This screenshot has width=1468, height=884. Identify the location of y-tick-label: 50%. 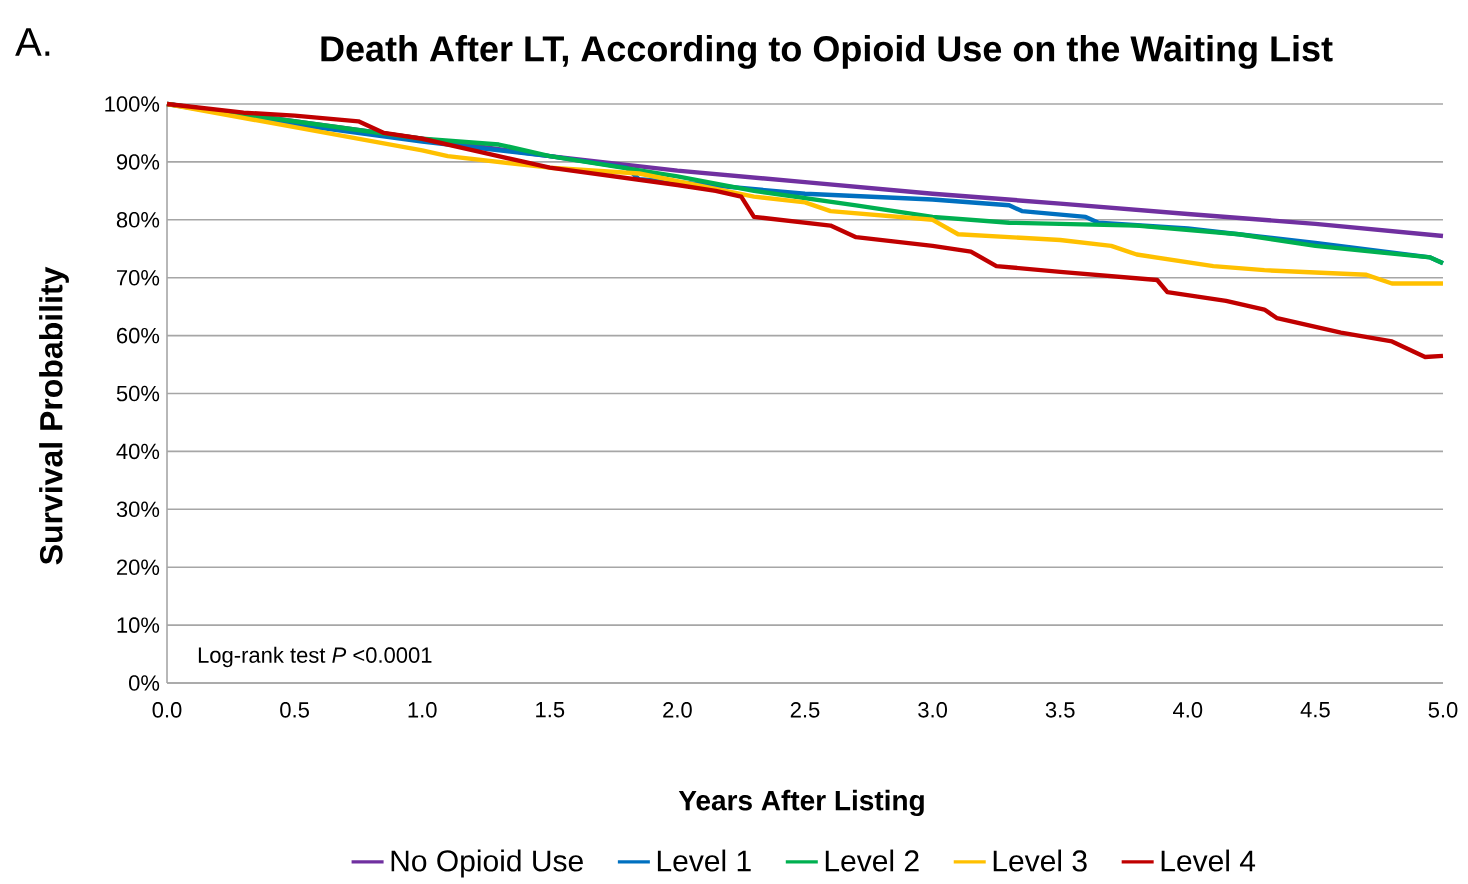
(138, 393).